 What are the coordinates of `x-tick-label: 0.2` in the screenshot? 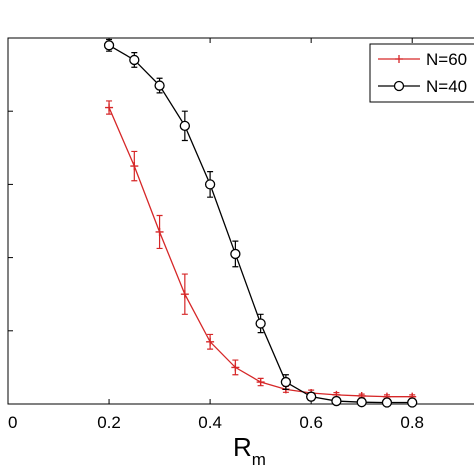 It's located at (109, 422).